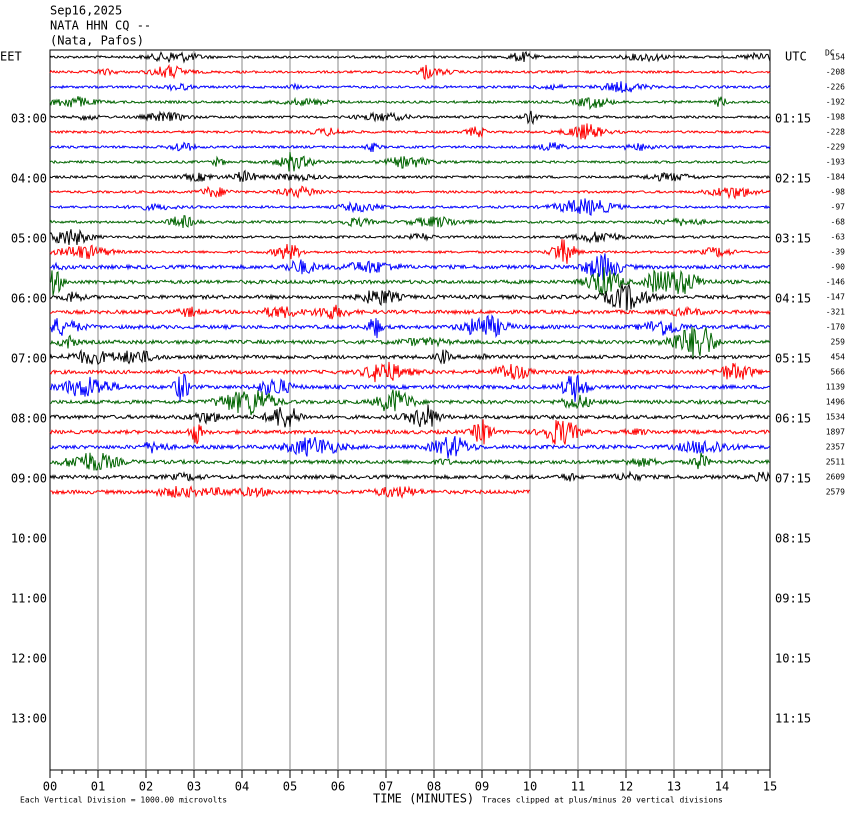  Describe the element at coordinates (835, 282) in the screenshot. I see `dc-offset: -146` at that location.